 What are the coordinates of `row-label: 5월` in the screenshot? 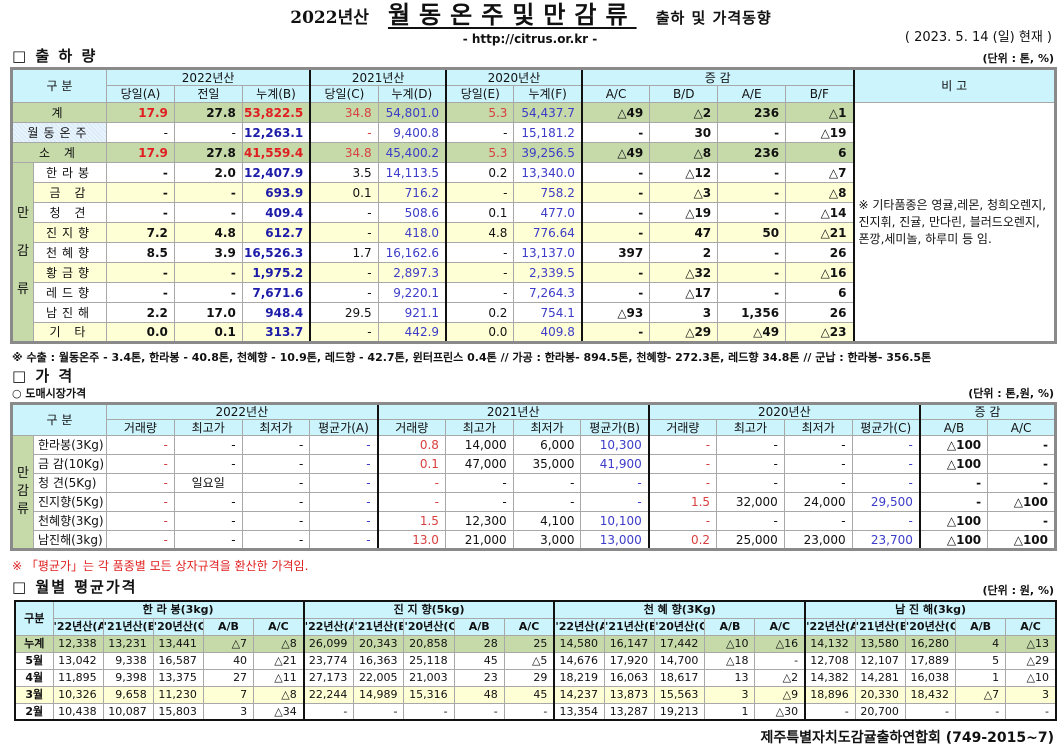 It's located at (34, 660).